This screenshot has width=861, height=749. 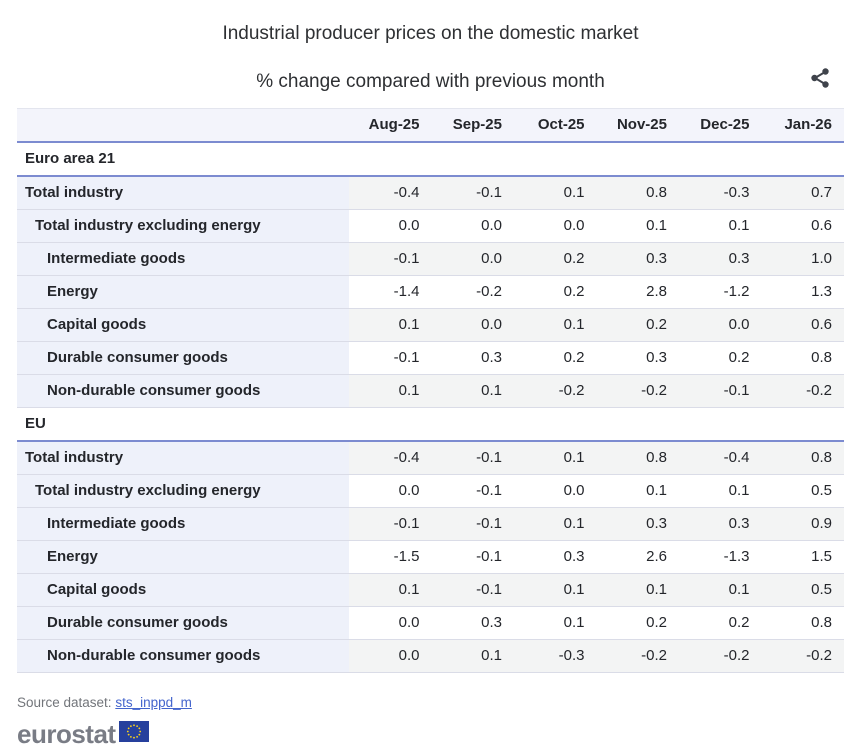 I want to click on eu-flag-icon, so click(x=133, y=733).